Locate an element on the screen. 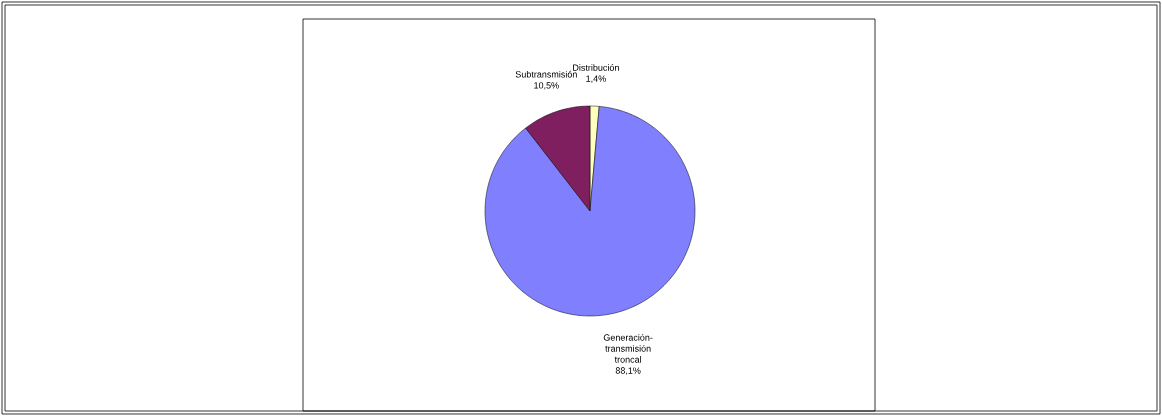  data-label: 10,5% is located at coordinates (546, 86).